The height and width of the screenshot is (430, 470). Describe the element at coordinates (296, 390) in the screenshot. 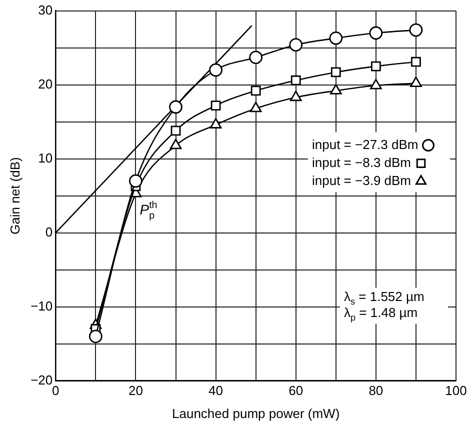

I see `x-tick-label: 60` at that location.